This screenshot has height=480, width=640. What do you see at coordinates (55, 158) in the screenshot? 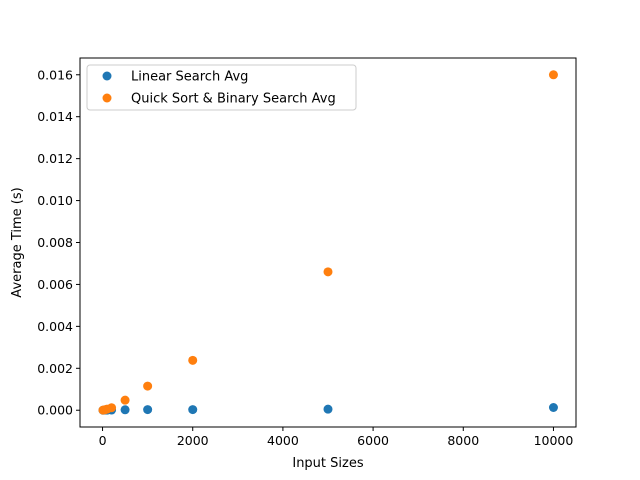
I see `y-tick-label: 0.012` at bounding box center [55, 158].